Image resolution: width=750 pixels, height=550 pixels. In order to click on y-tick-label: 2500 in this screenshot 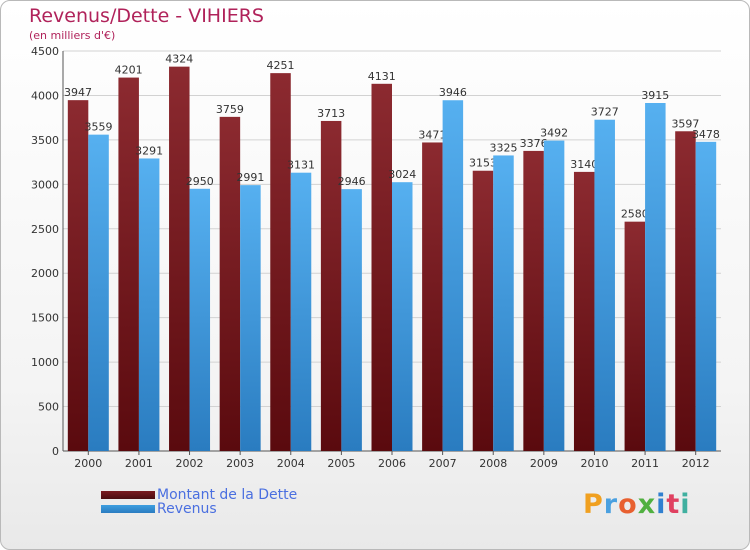, I will do `click(45, 229)`.